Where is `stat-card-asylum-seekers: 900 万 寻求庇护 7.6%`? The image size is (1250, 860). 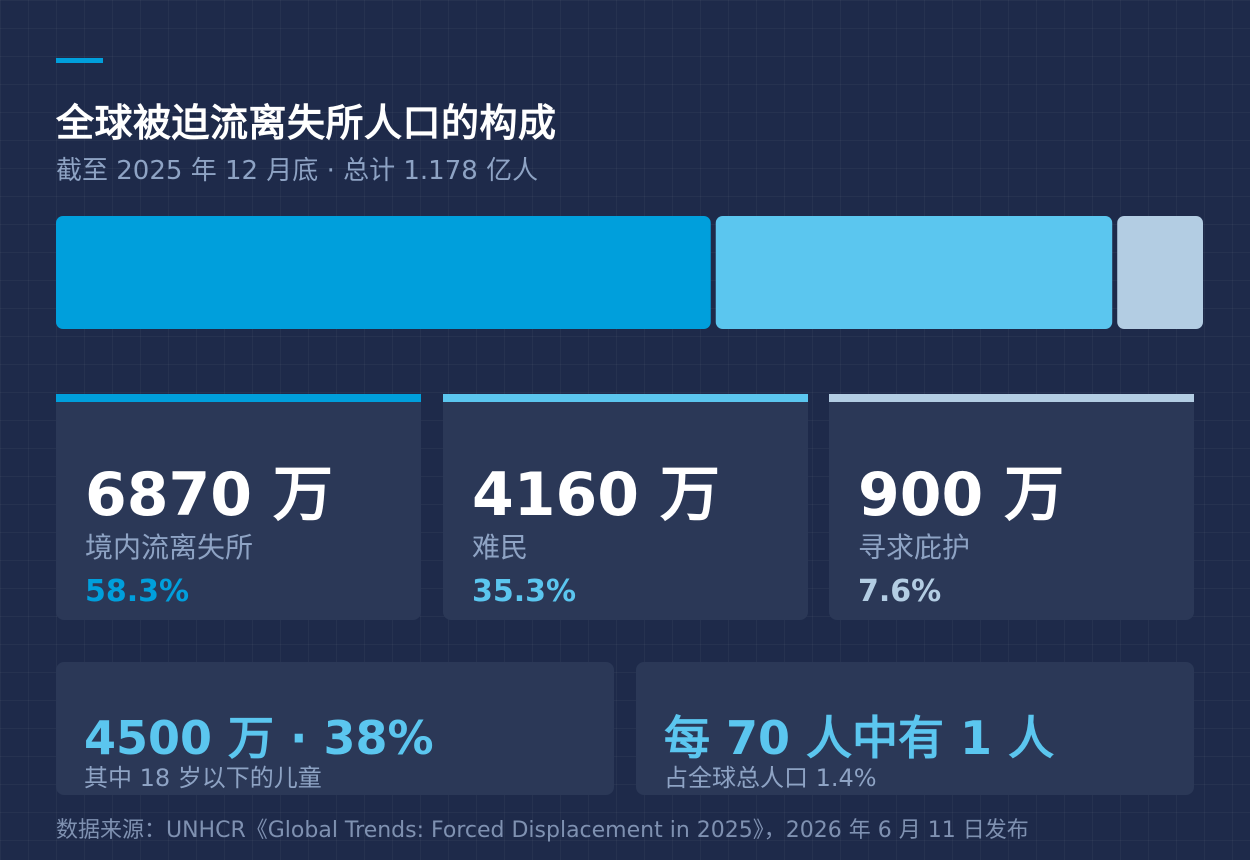 stat-card-asylum-seekers: 900 万 寻求庇护 7.6% is located at coordinates (1011, 507).